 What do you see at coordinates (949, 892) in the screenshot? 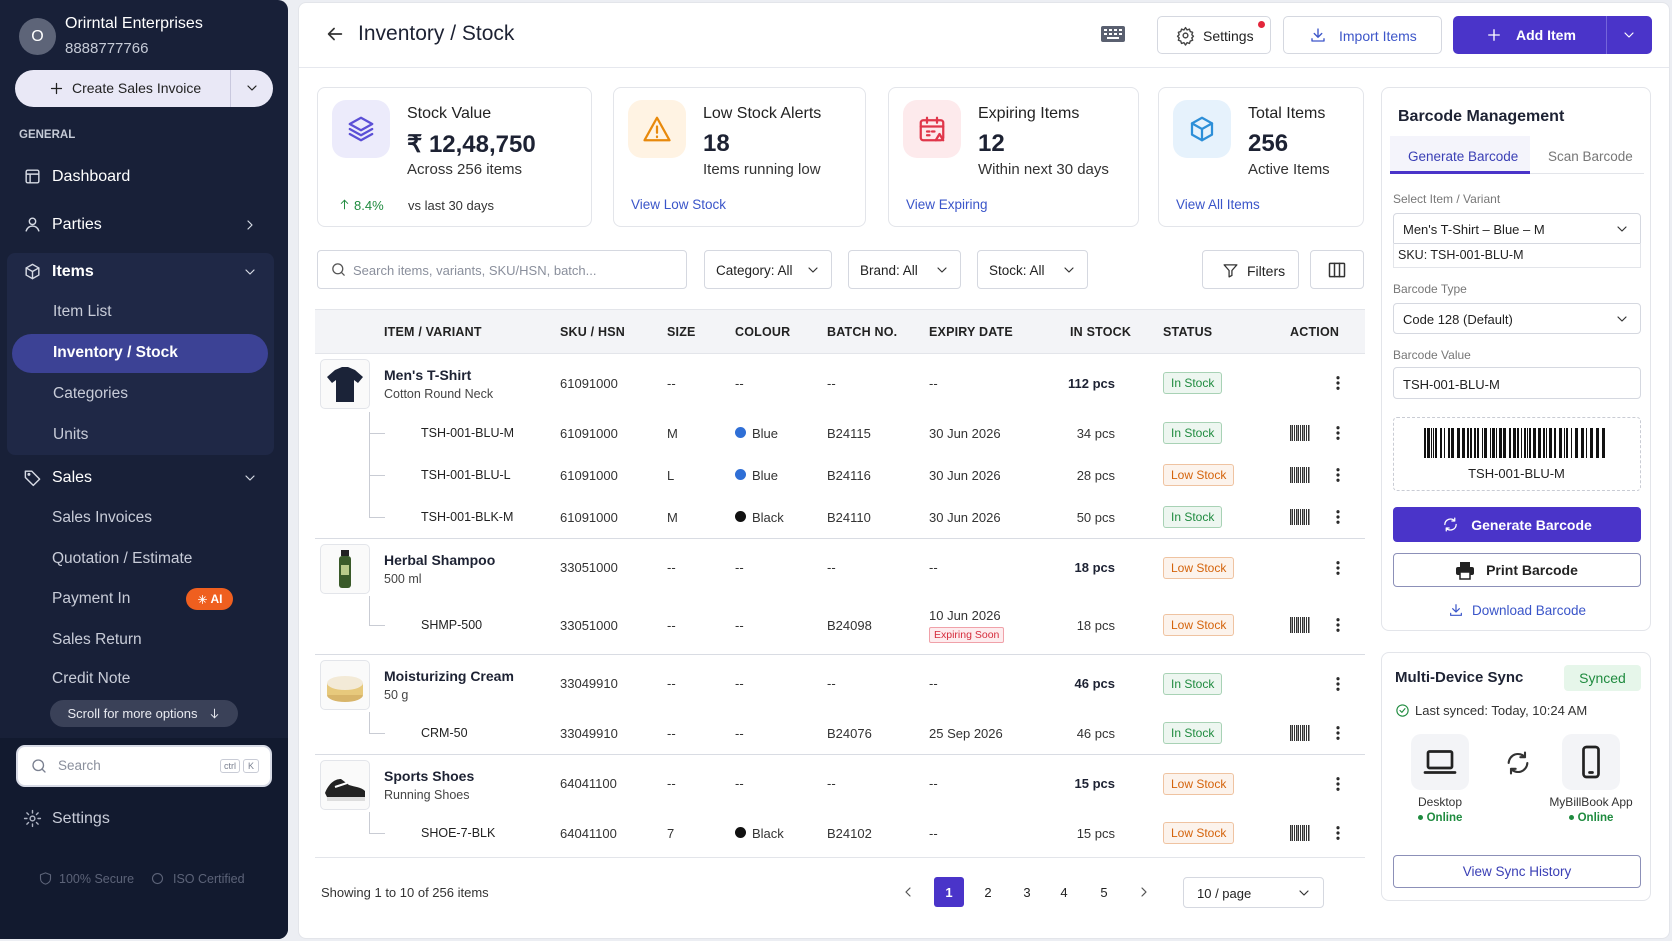
I see `page-number: 1` at bounding box center [949, 892].